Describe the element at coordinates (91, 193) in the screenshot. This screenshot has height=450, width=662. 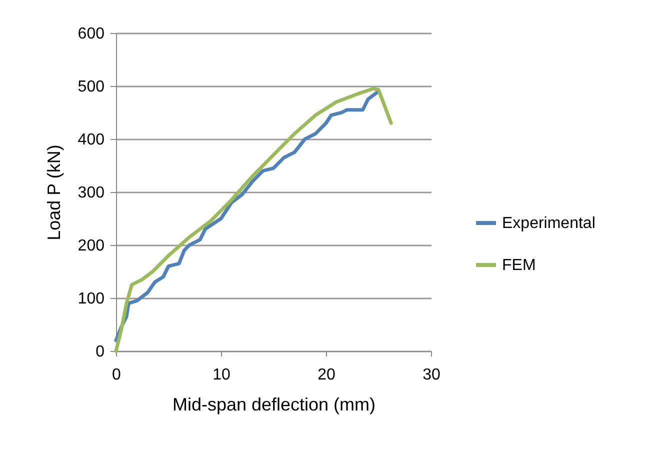
I see `y-tick-label: 300` at that location.